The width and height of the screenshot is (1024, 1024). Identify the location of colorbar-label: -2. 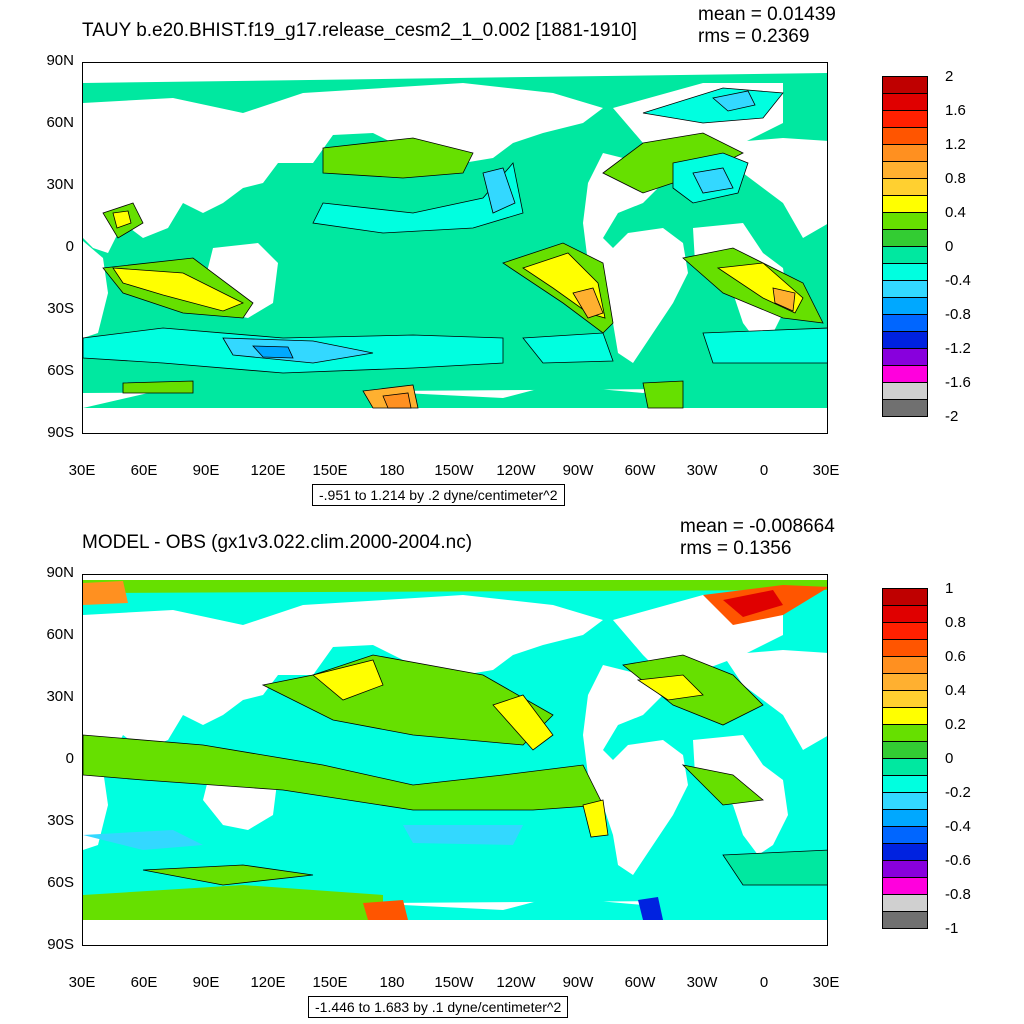
(952, 416).